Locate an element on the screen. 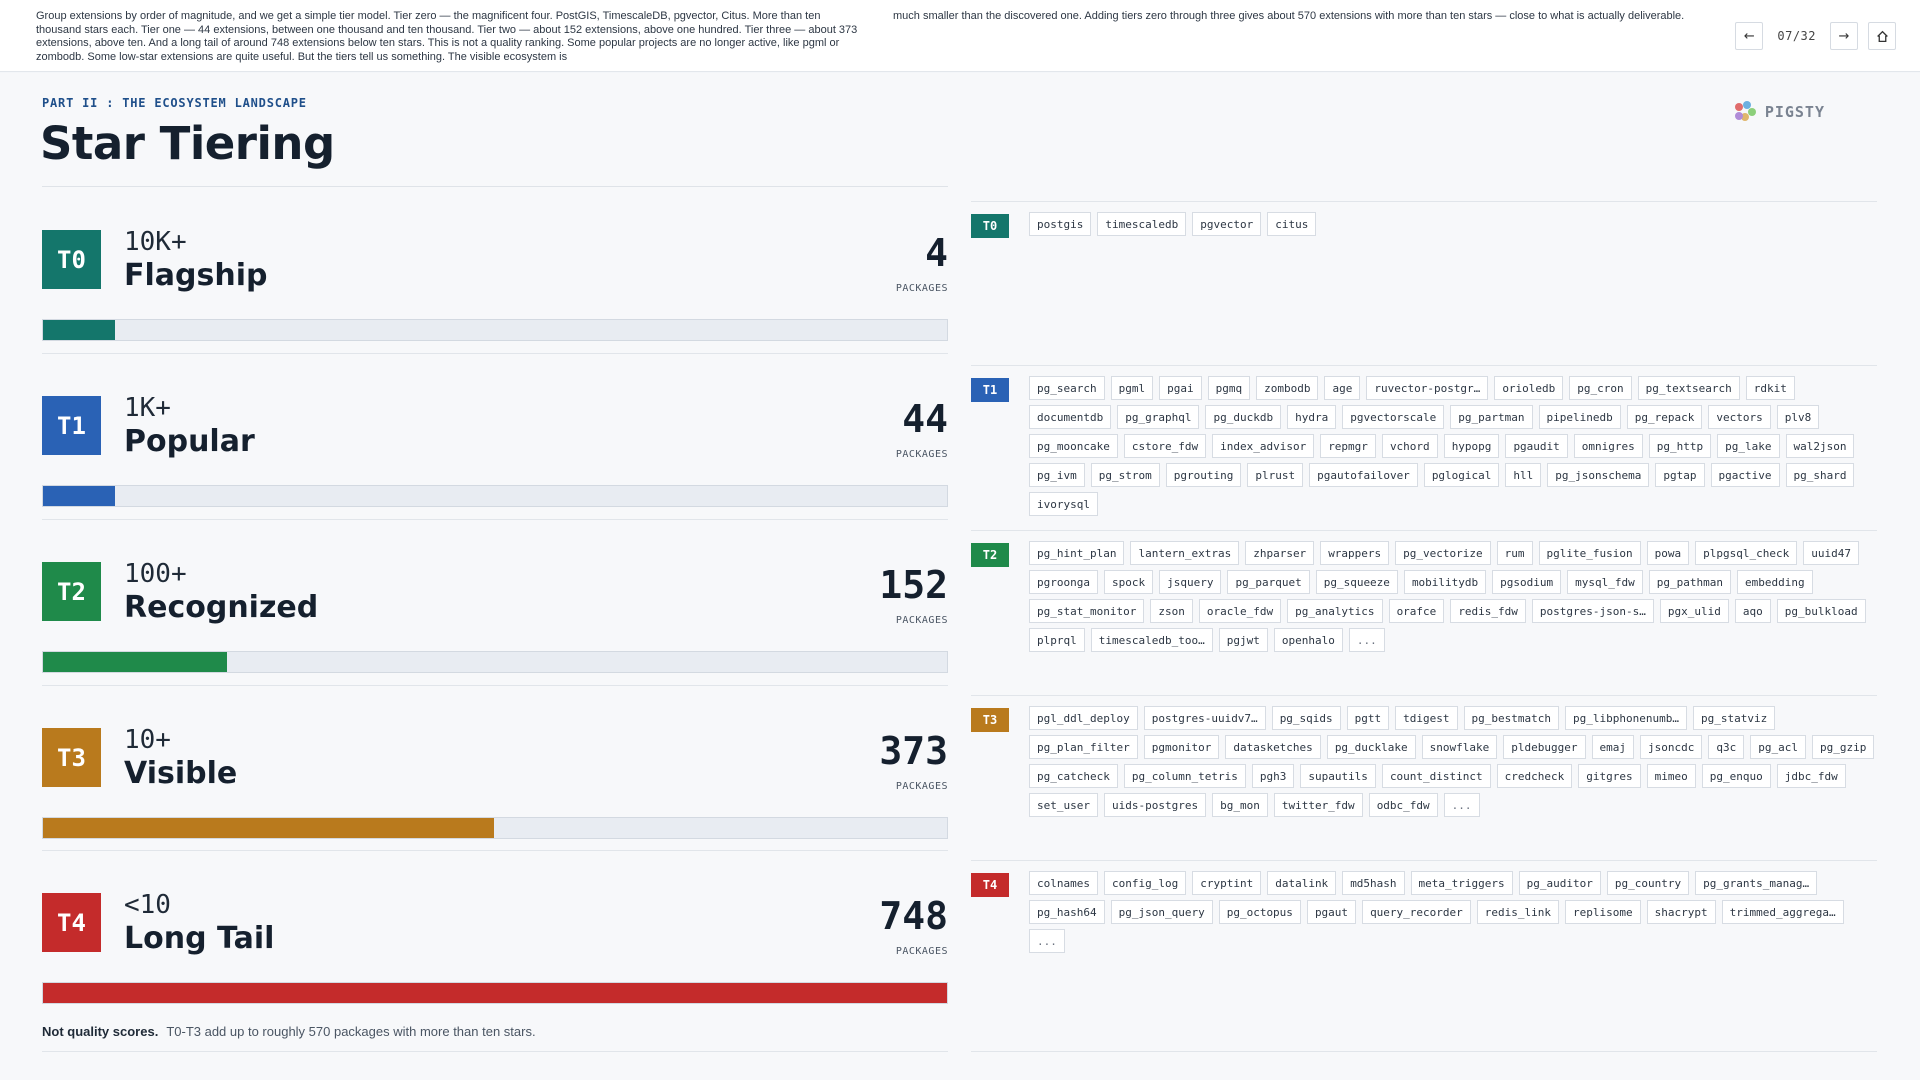  extension-tag: pg_http is located at coordinates (1680, 446).